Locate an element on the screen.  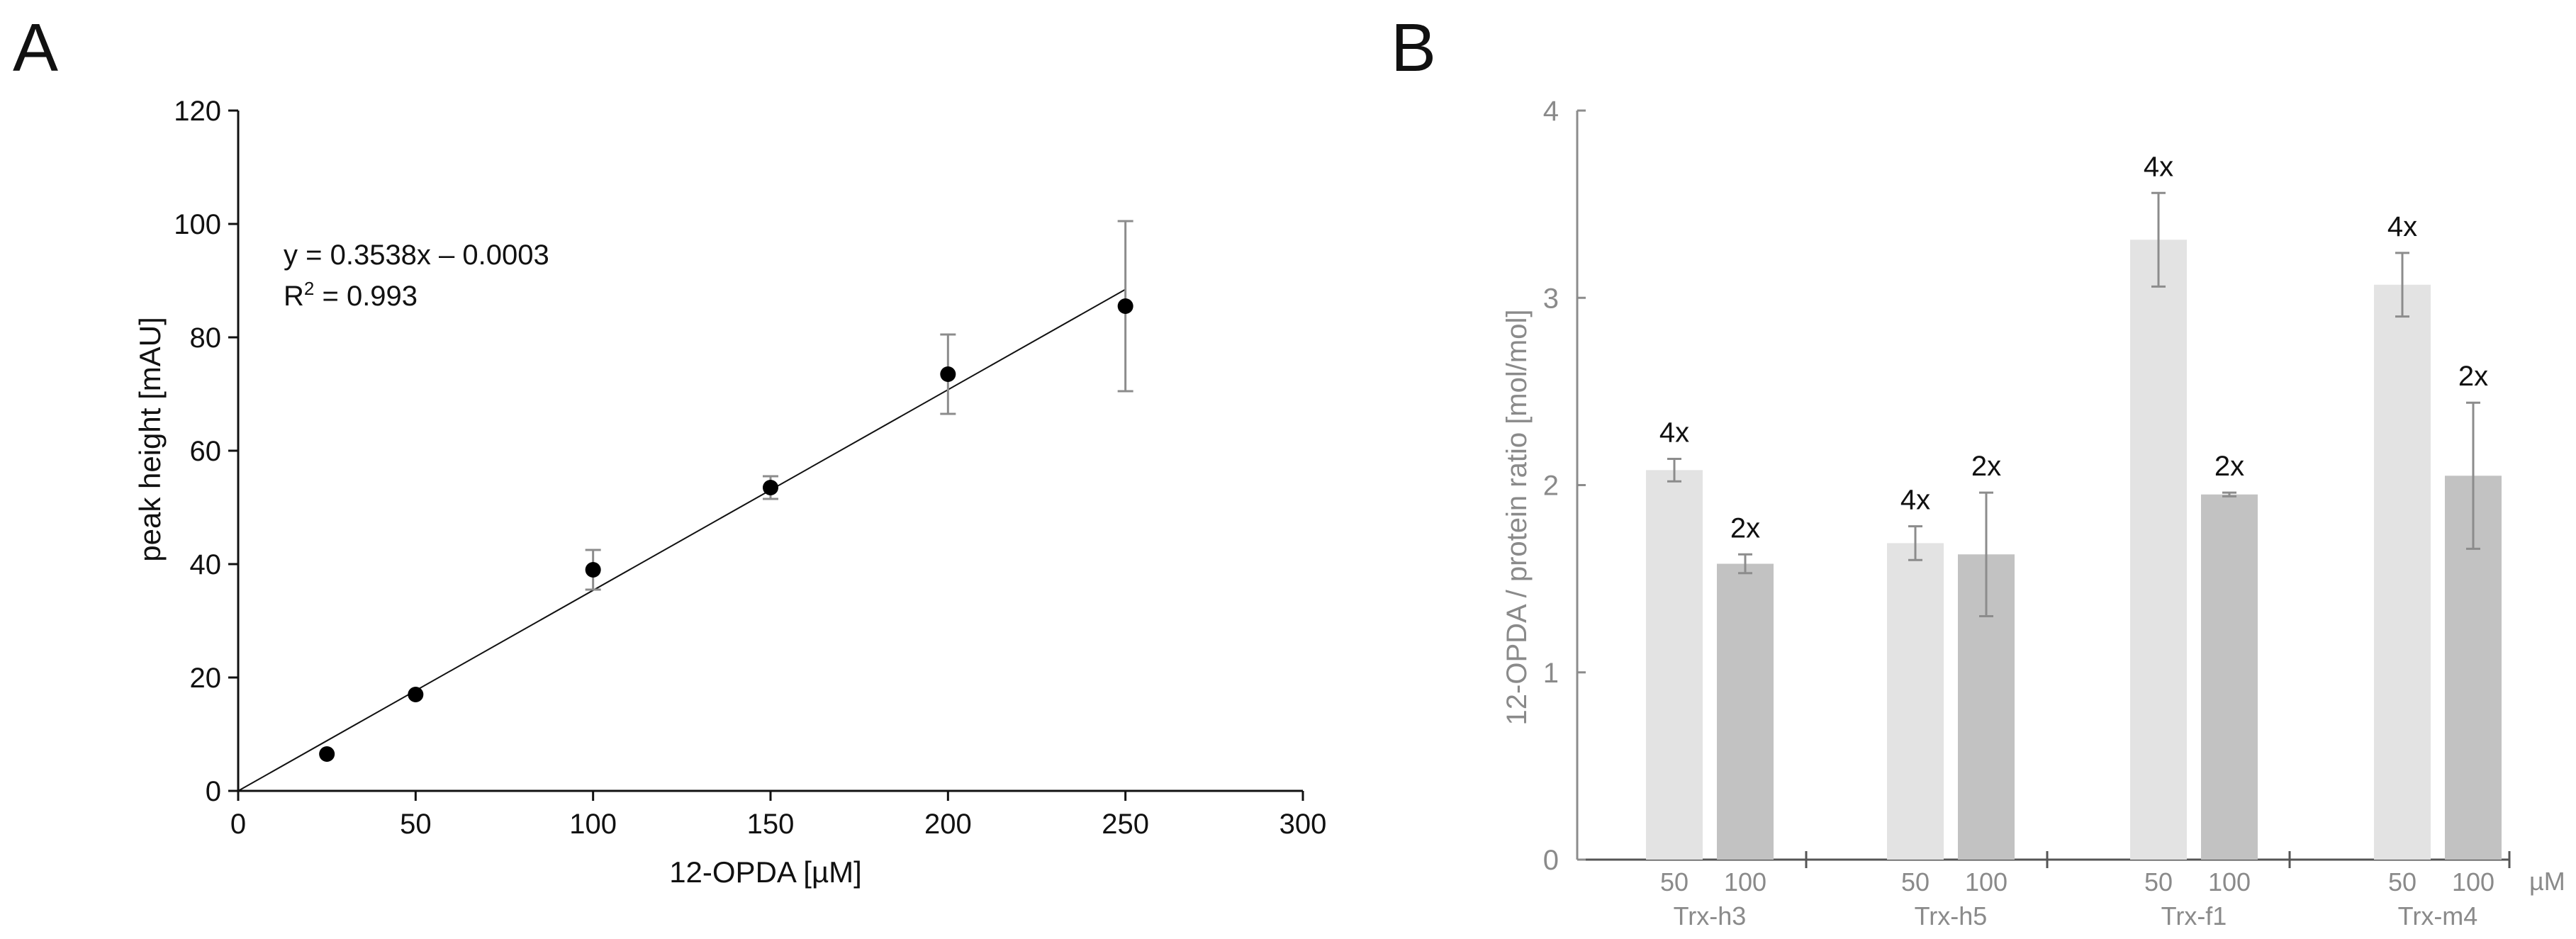
r-squared-exponent: 2 is located at coordinates (309, 288).